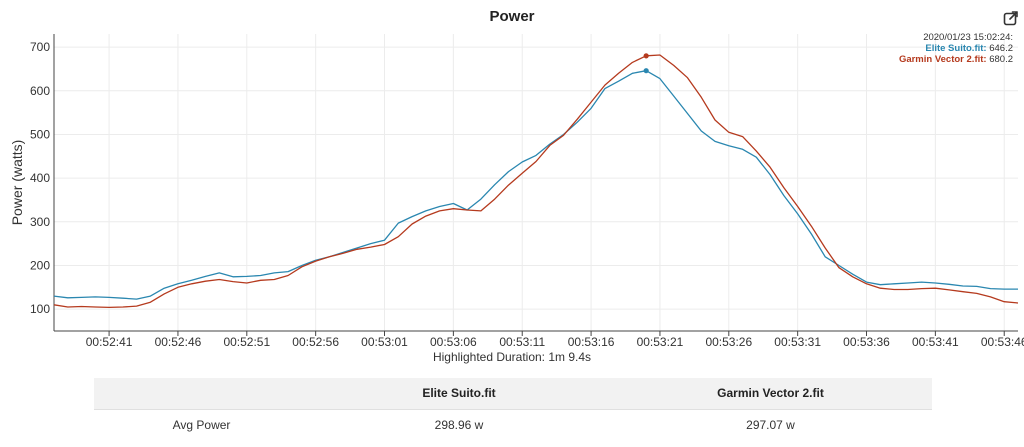  Describe the element at coordinates (453, 342) in the screenshot. I see `x-tick-label: 00:53:06` at that location.